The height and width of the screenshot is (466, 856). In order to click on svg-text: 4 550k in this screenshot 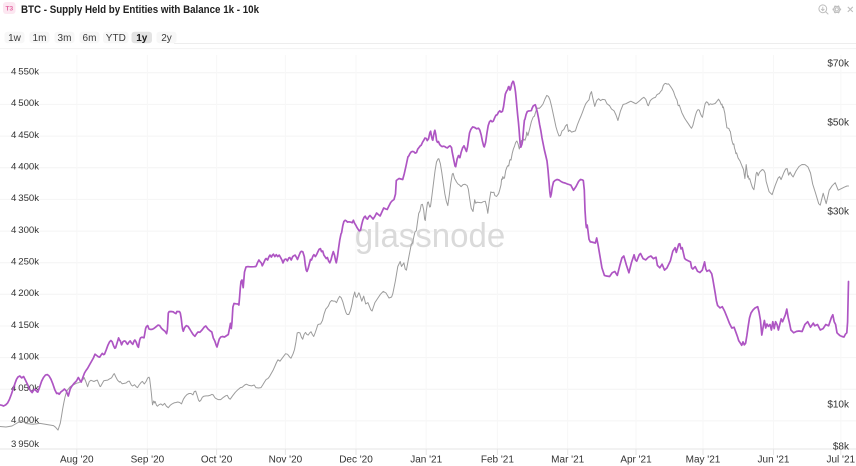, I will do `click(25, 72)`.